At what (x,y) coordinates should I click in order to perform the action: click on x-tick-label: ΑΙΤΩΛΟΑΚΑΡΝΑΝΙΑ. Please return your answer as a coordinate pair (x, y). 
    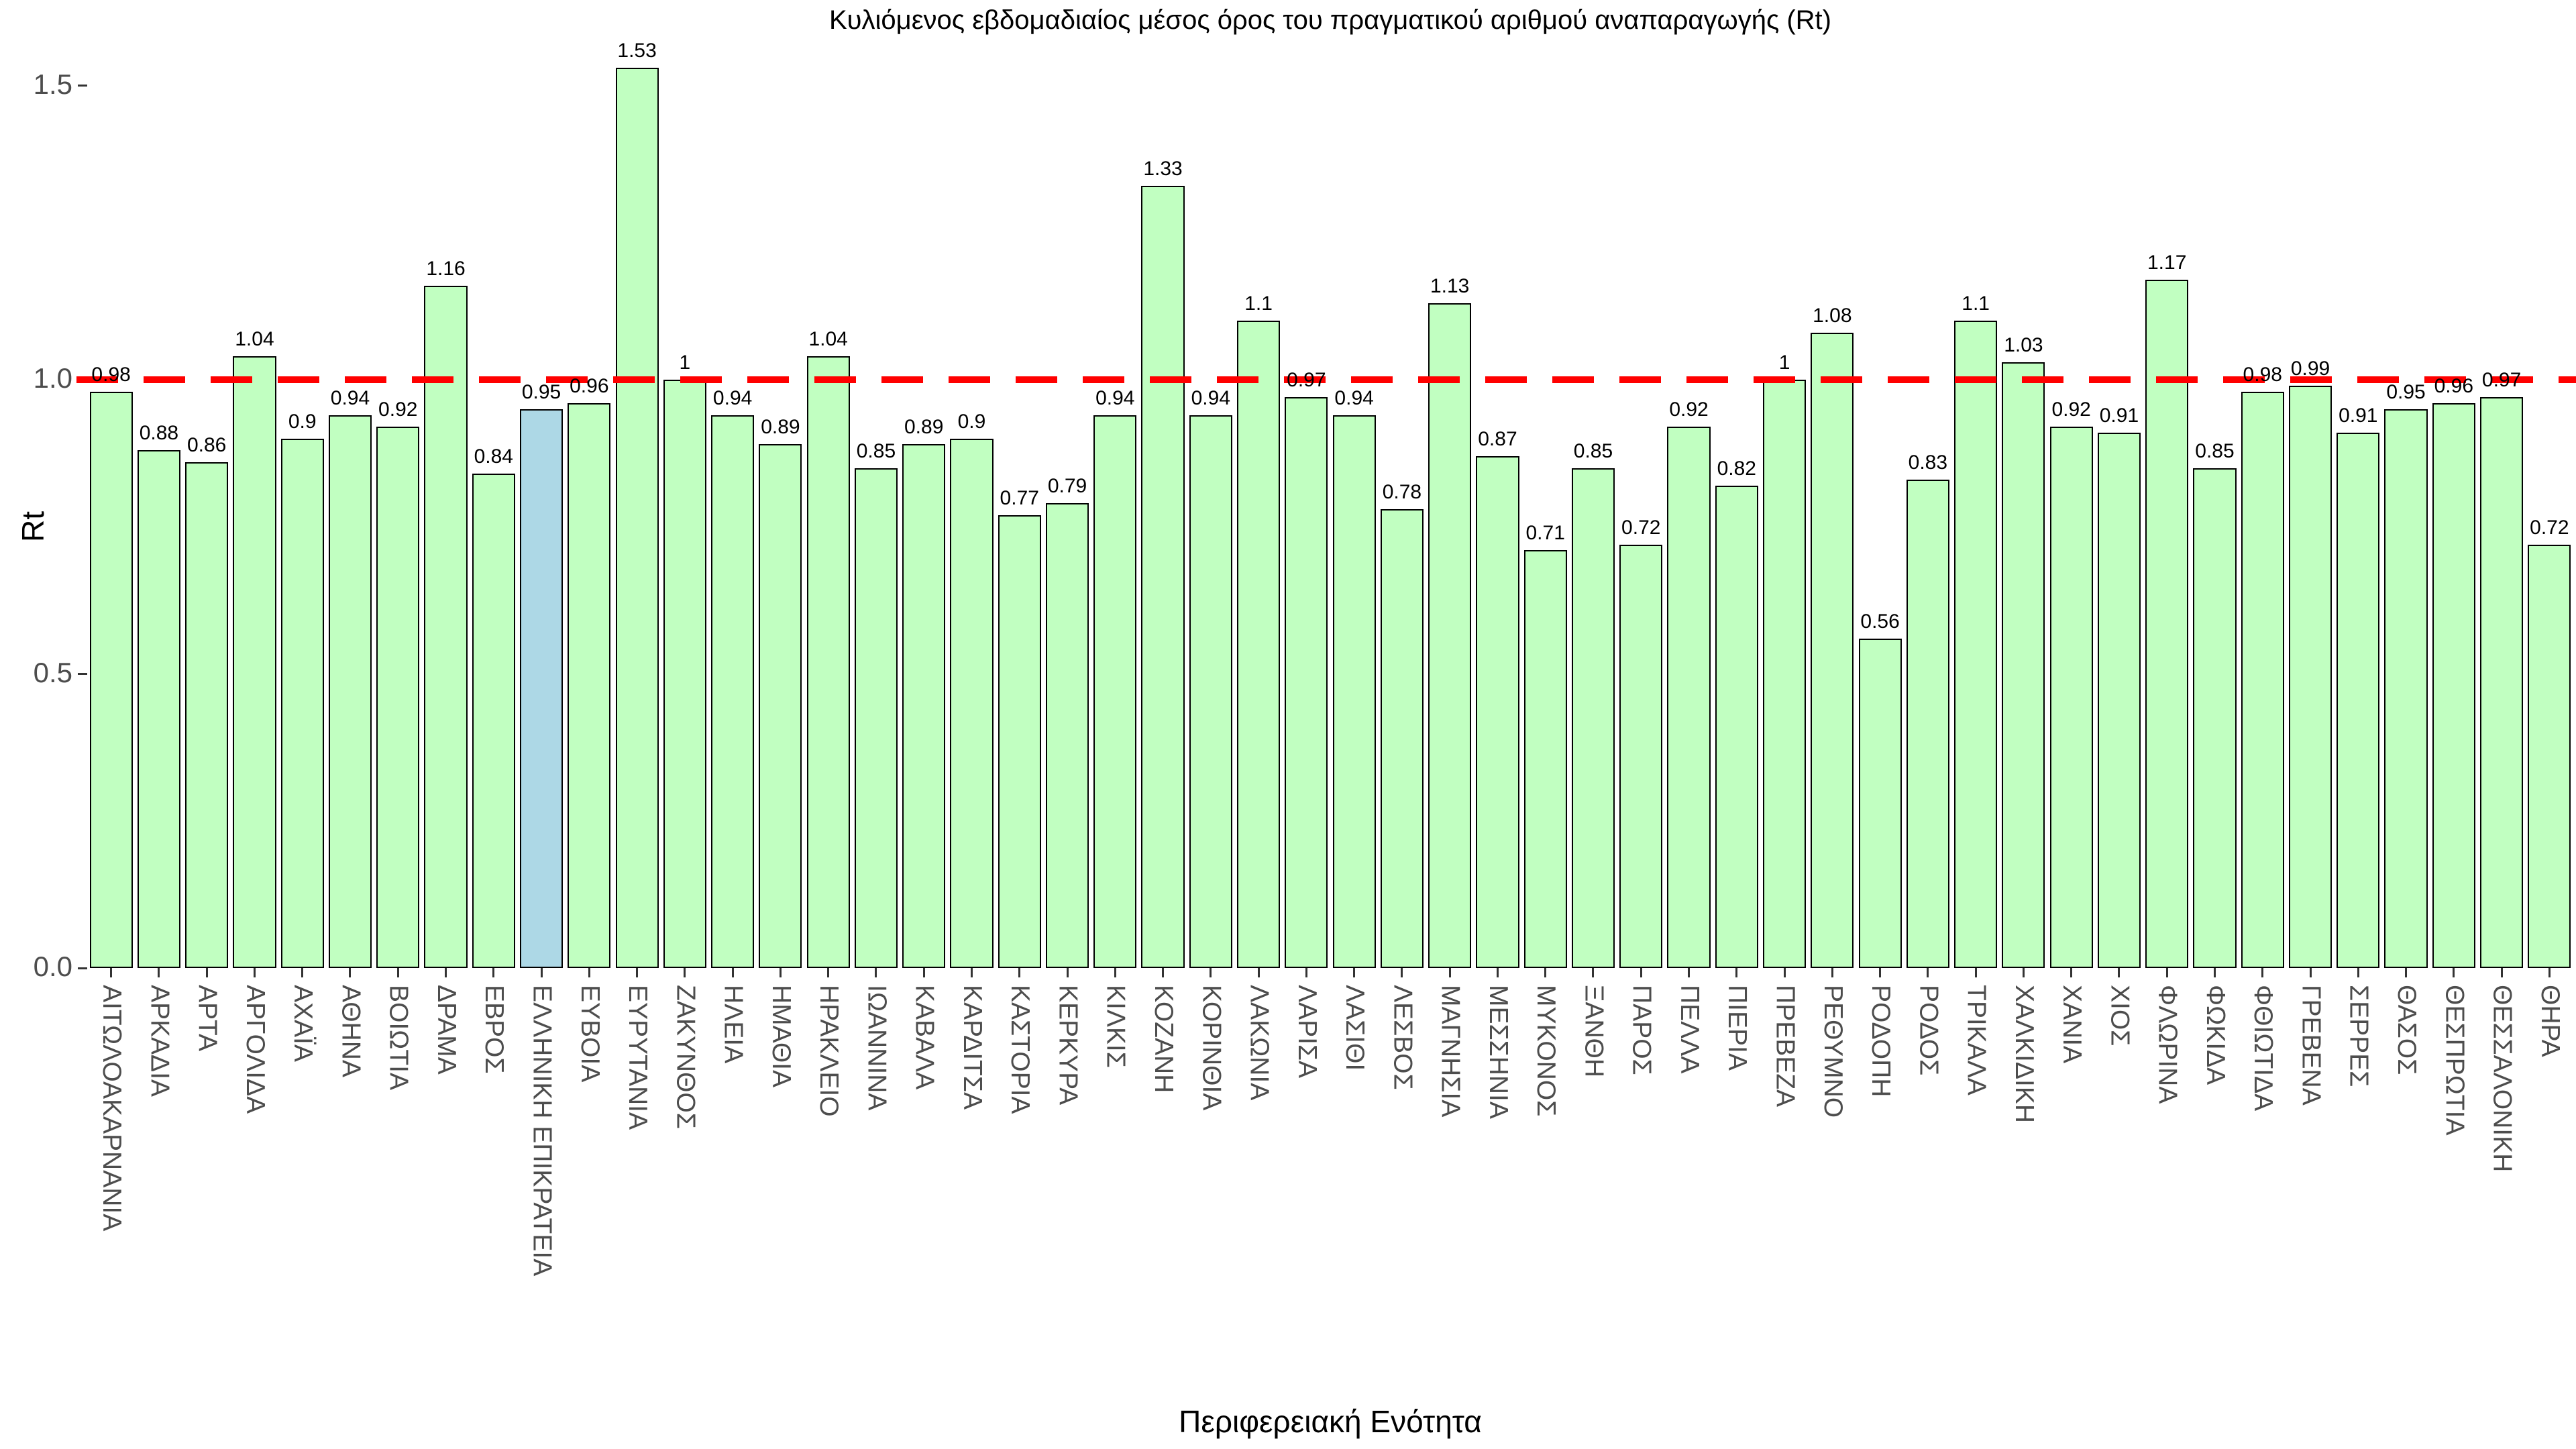
    Looking at the image, I should click on (112, 1108).